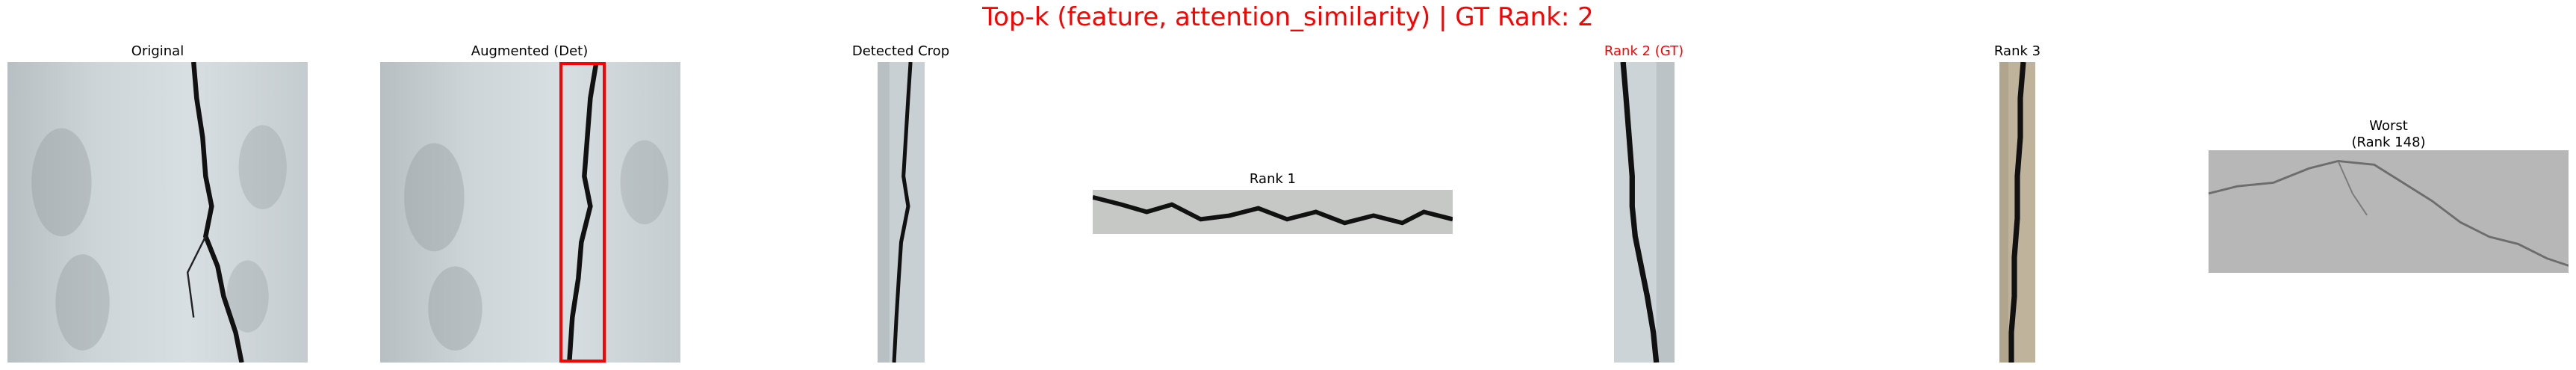 This screenshot has height=370, width=2576. Describe the element at coordinates (2388, 126) in the screenshot. I see `worst-title-line1: Worst` at that location.